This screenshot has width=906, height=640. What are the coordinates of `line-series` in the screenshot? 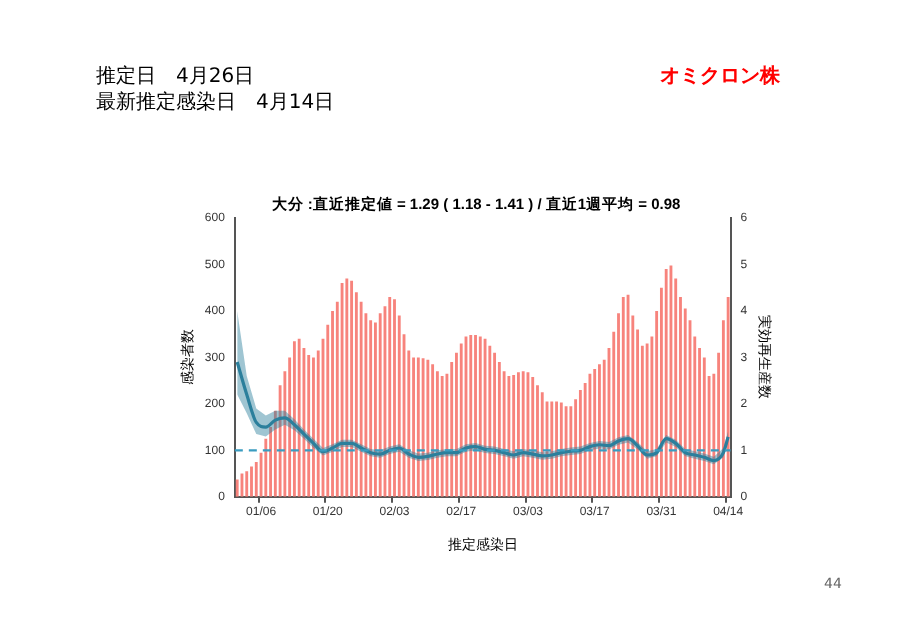 It's located at (482, 411).